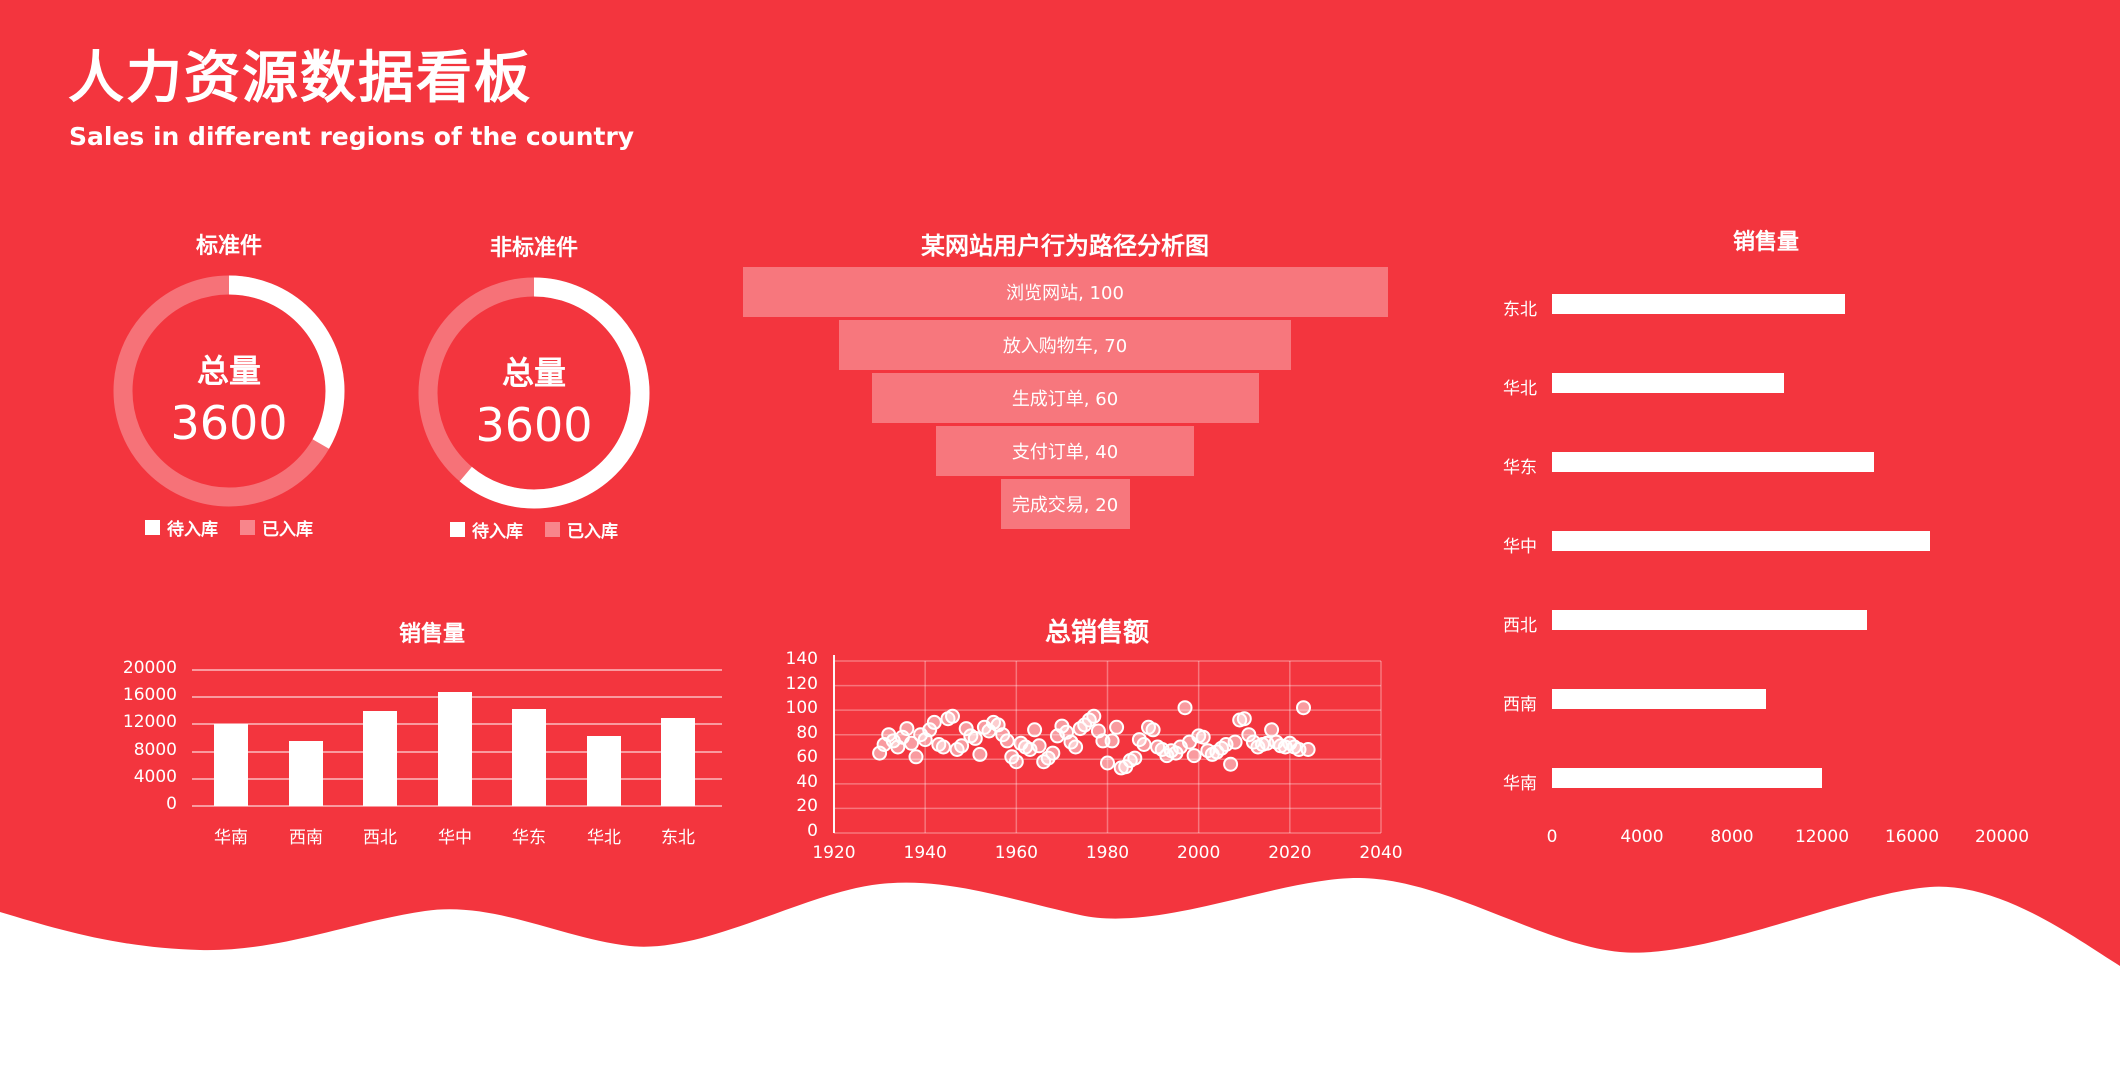  Describe the element at coordinates (380, 838) in the screenshot. I see `vbar-category-label: 西北` at that location.